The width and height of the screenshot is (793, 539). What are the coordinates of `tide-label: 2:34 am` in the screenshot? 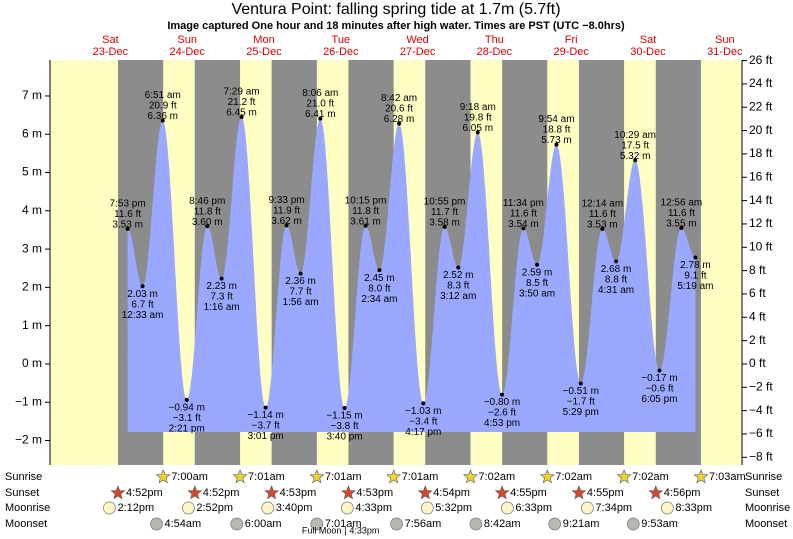 It's located at (379, 299).